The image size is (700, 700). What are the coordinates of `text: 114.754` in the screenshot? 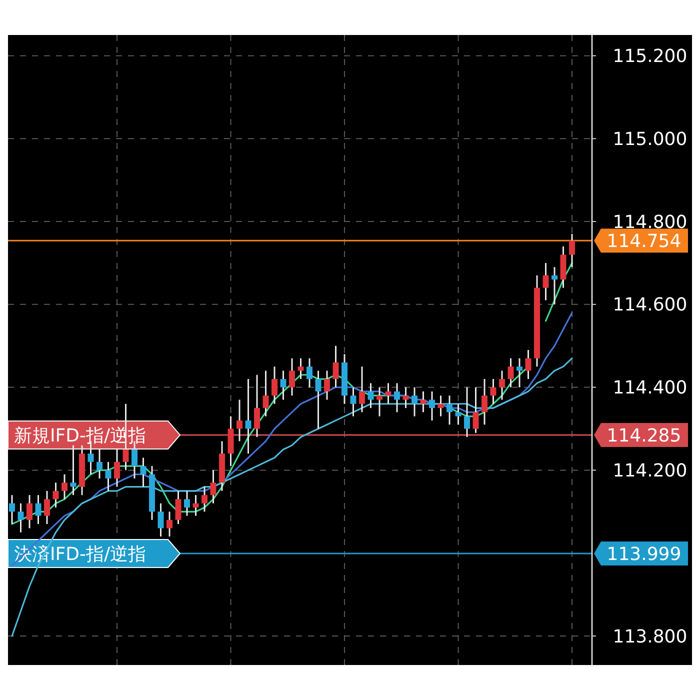 It's located at (644, 241).